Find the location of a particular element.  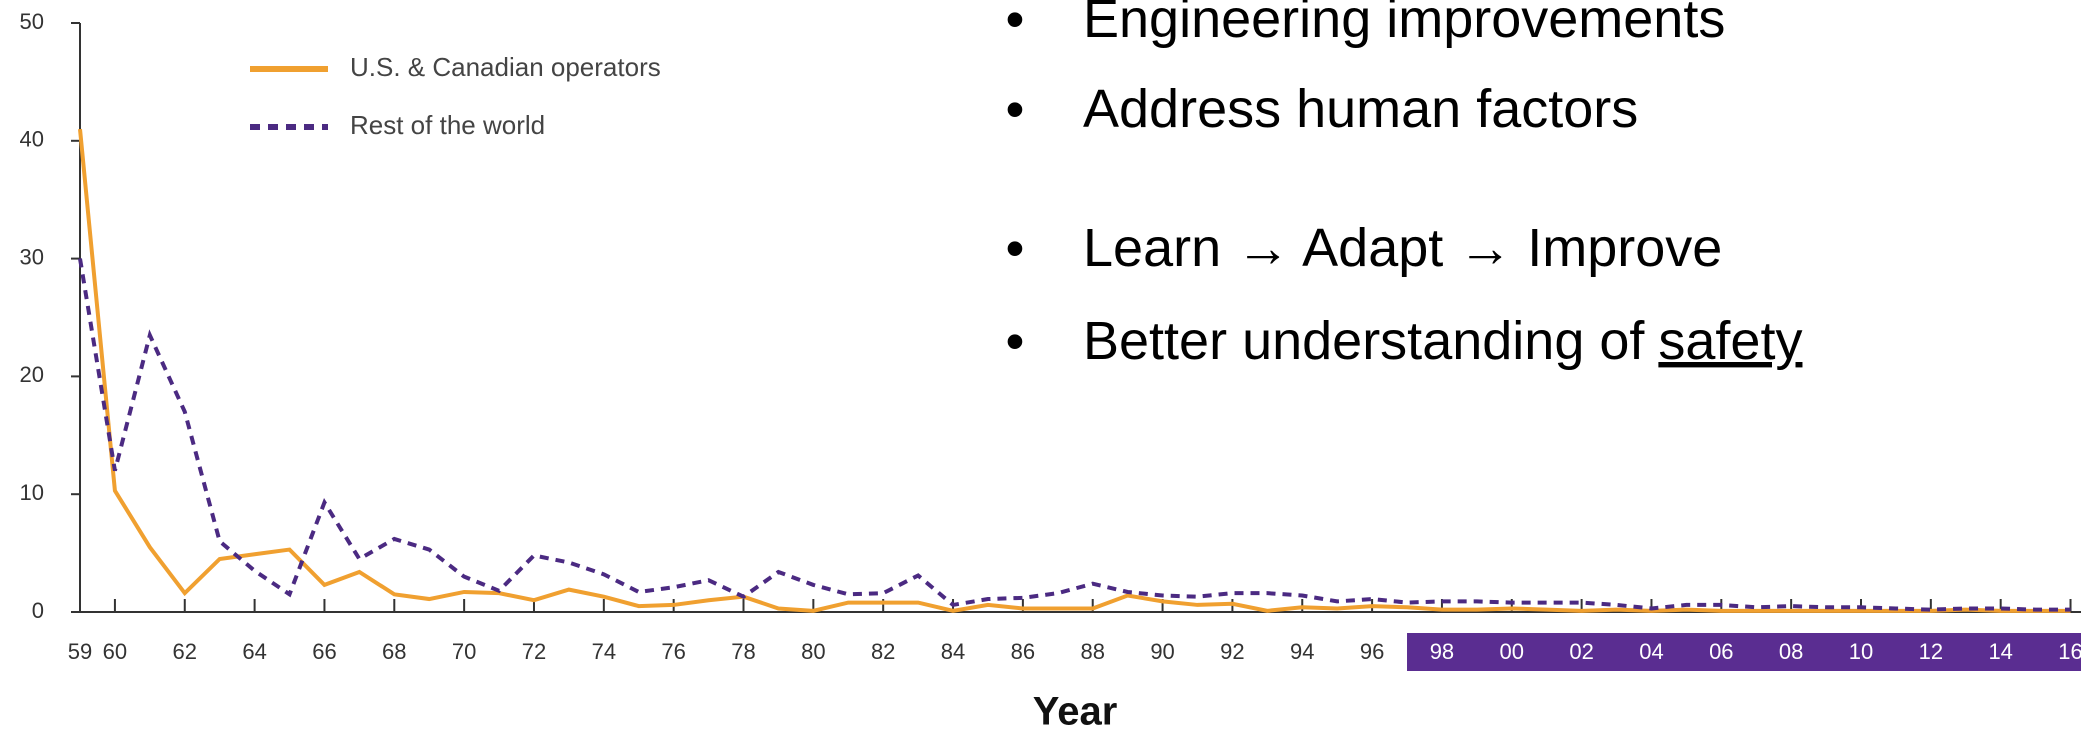

x-tick-label: 04 is located at coordinates (1651, 651).